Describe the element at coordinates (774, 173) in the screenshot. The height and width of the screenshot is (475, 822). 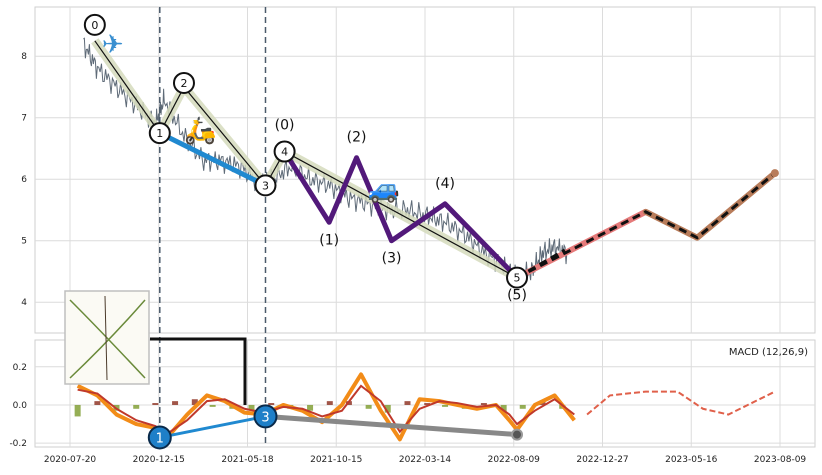
I see `projection-endpoint` at that location.